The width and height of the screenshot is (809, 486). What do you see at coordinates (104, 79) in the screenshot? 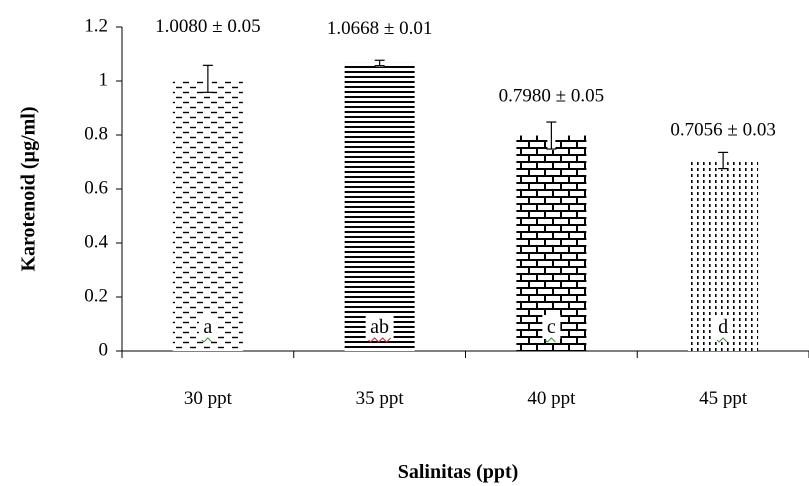
I see `y-tick-label: 1` at bounding box center [104, 79].